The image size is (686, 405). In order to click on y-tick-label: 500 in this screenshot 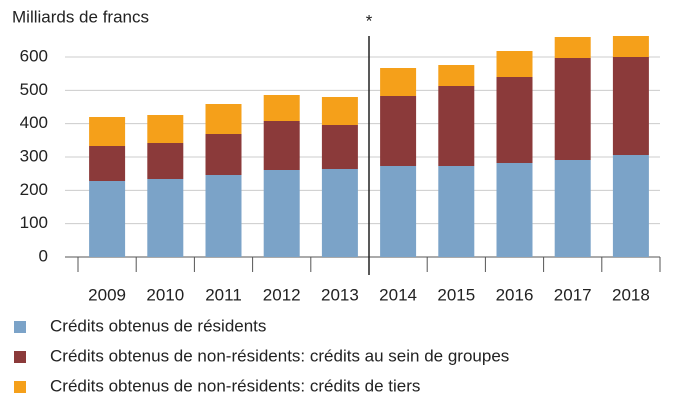, I will do `click(34, 89)`.